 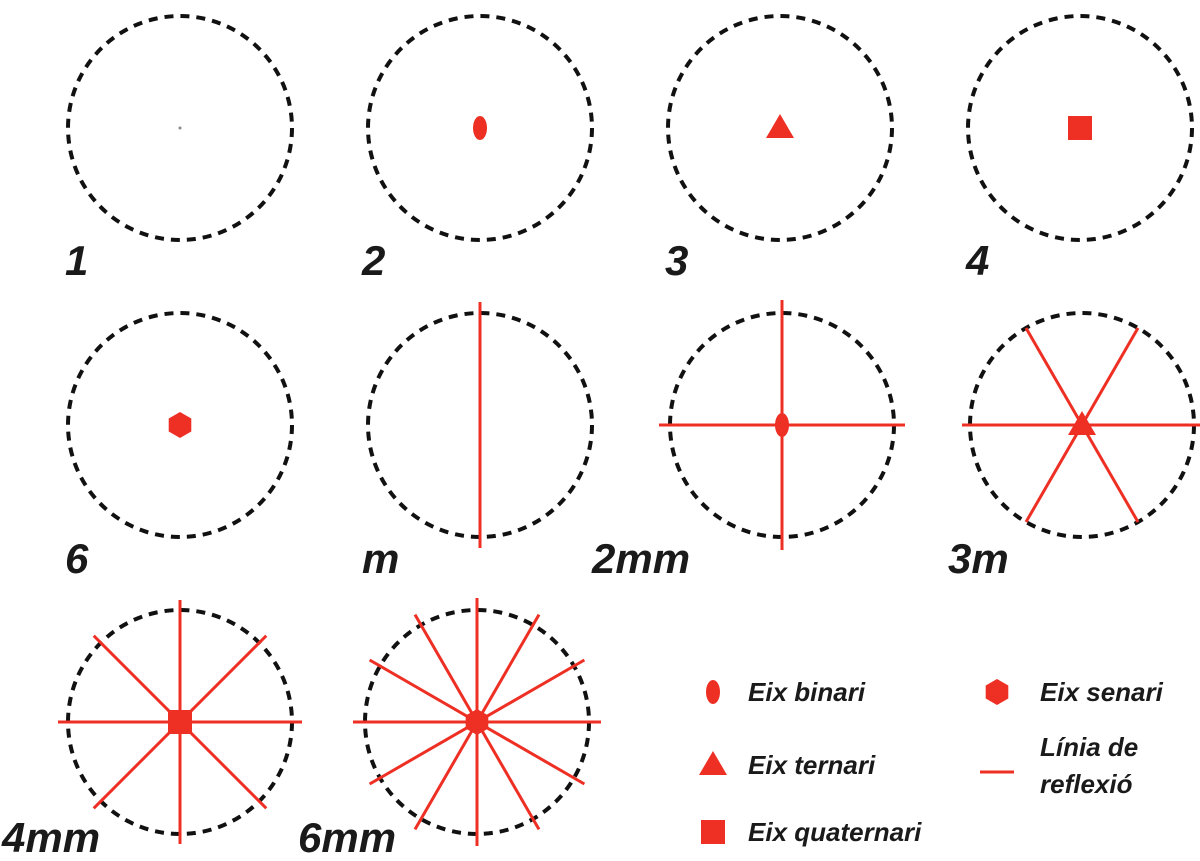 I want to click on diagram-label: 1, so click(x=76, y=260).